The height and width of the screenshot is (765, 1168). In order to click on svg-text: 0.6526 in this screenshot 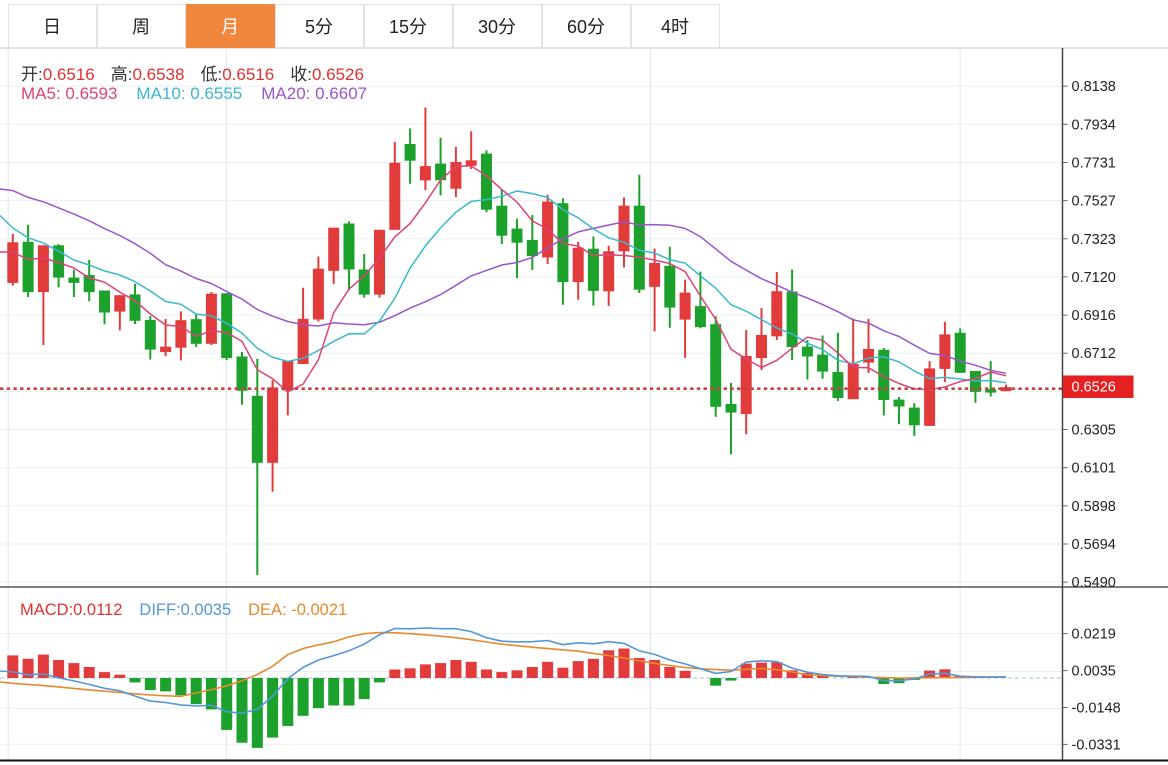, I will do `click(1094, 388)`.